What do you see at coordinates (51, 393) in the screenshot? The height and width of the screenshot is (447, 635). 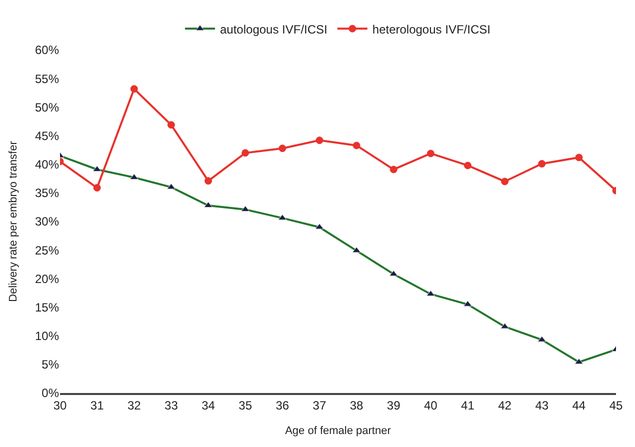 I see `y-tick-label: 0%` at bounding box center [51, 393].